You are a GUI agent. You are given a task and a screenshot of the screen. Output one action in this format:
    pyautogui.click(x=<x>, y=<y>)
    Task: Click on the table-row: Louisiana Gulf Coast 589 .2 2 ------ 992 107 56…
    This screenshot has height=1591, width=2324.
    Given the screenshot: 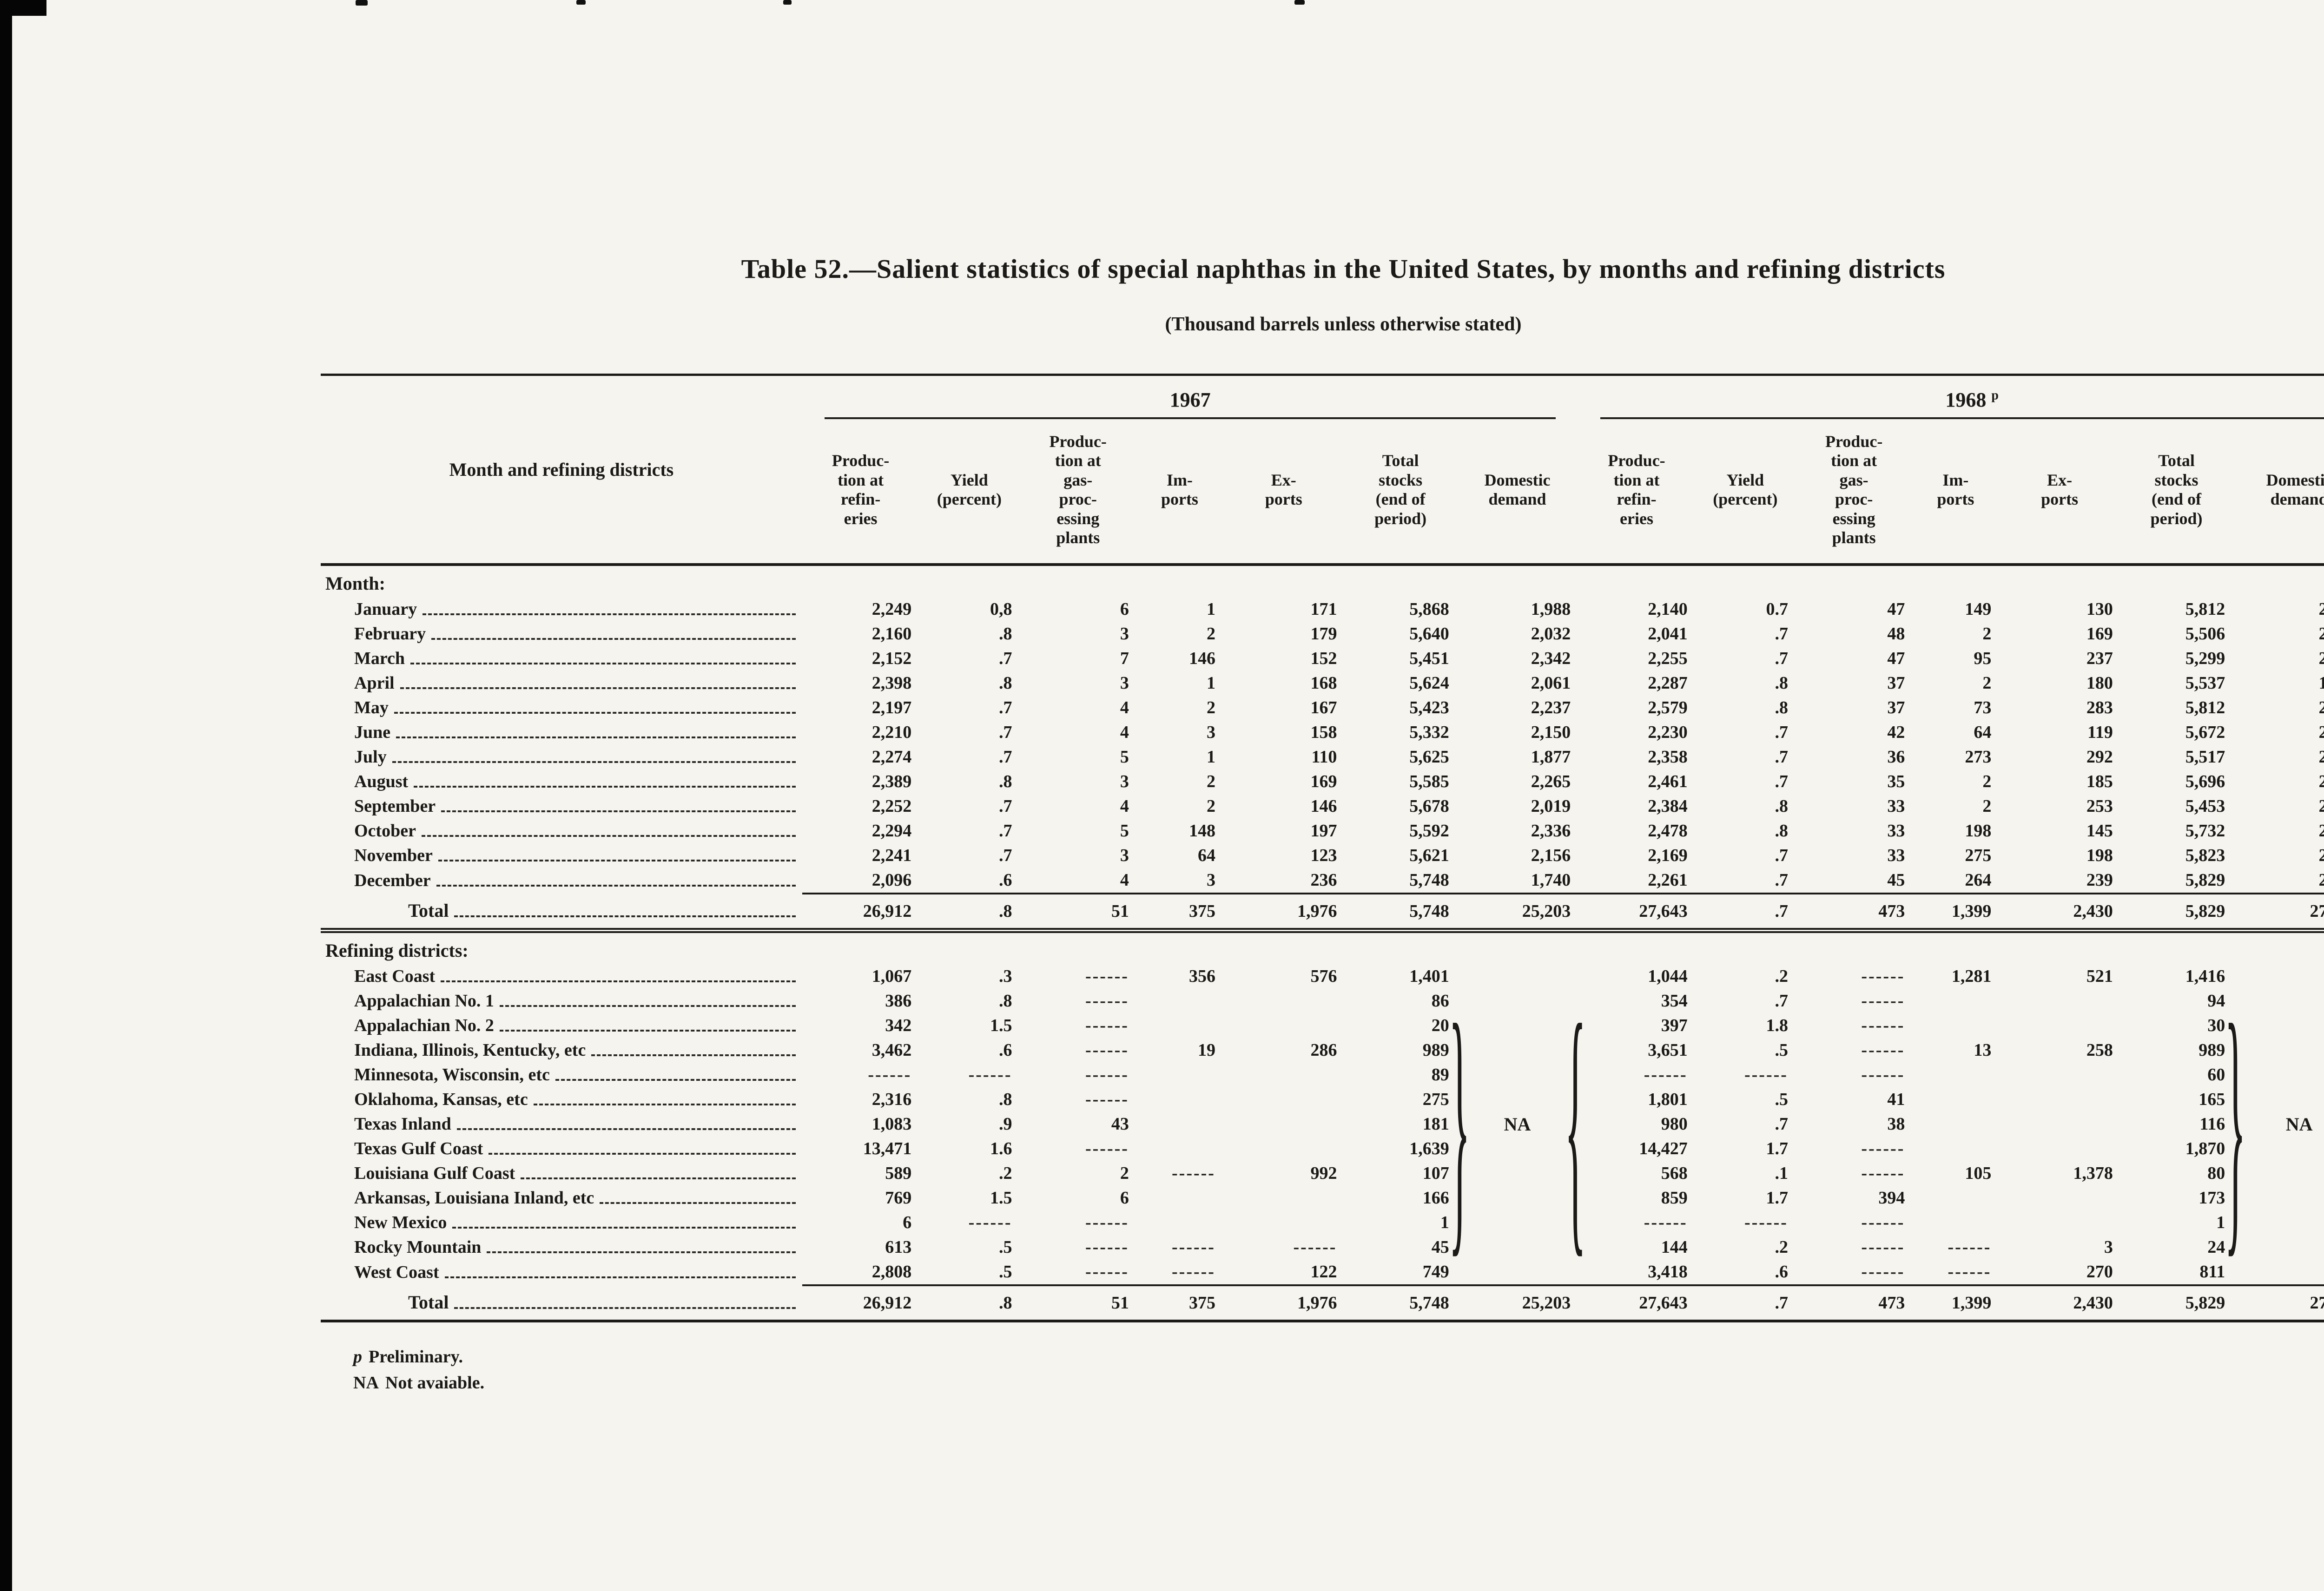 What is the action you would take?
    pyautogui.click(x=1322, y=1173)
    